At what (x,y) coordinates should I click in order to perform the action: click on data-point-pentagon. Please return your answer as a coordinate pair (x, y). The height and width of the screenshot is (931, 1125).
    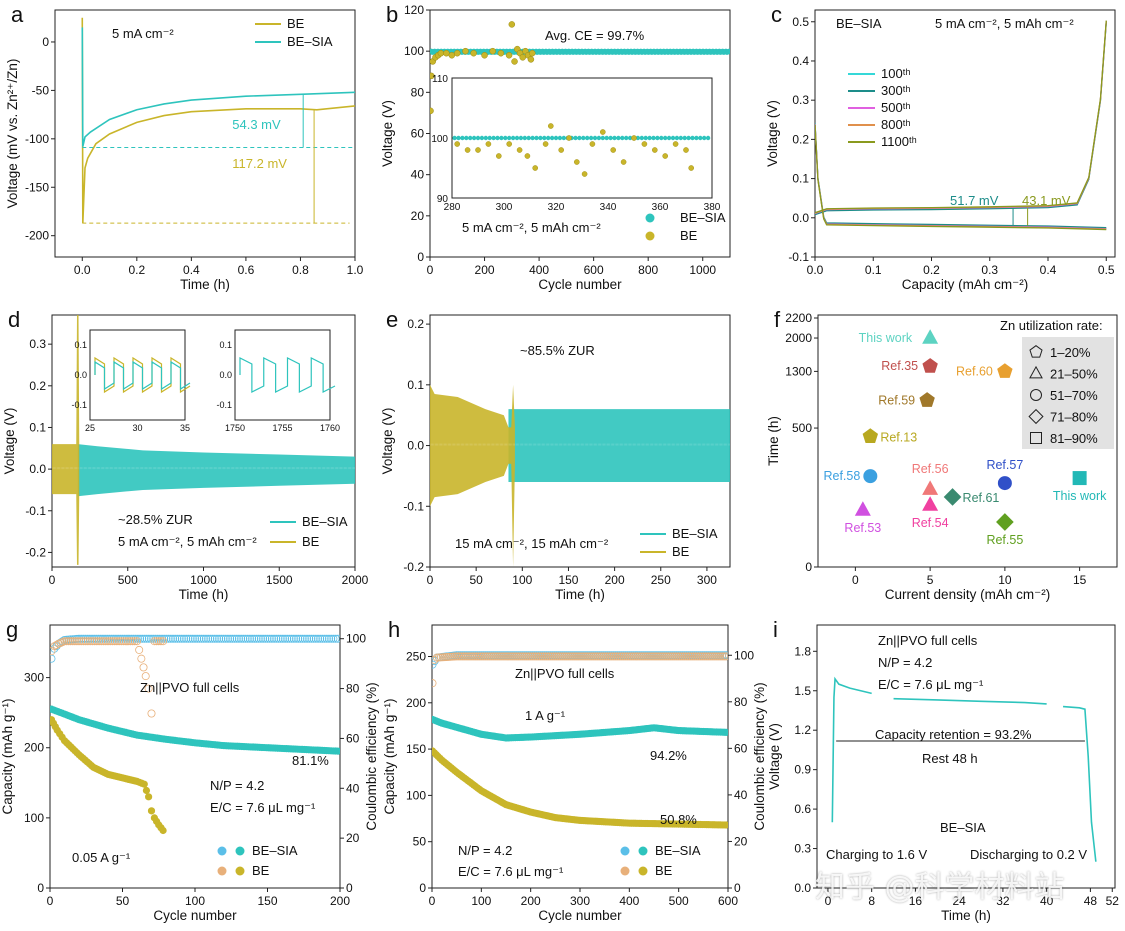
    Looking at the image, I should click on (927, 399).